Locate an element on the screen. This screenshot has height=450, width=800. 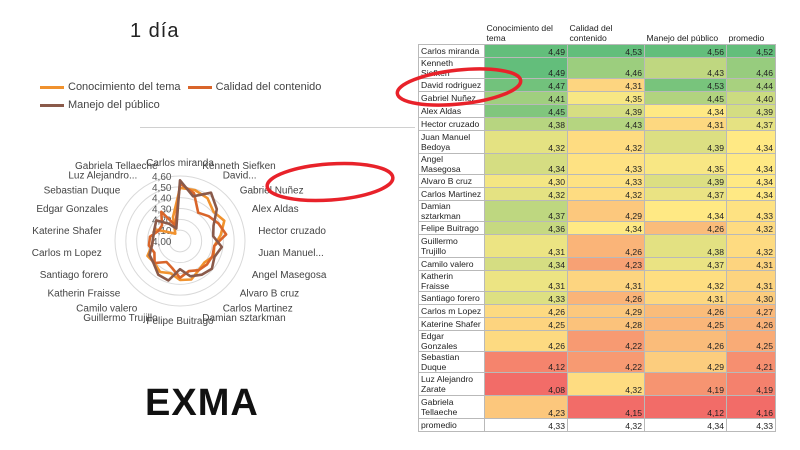
table-row: Guillermo Trujillo 4,31 4,26 4,38 4,32 is located at coordinates (597, 246).